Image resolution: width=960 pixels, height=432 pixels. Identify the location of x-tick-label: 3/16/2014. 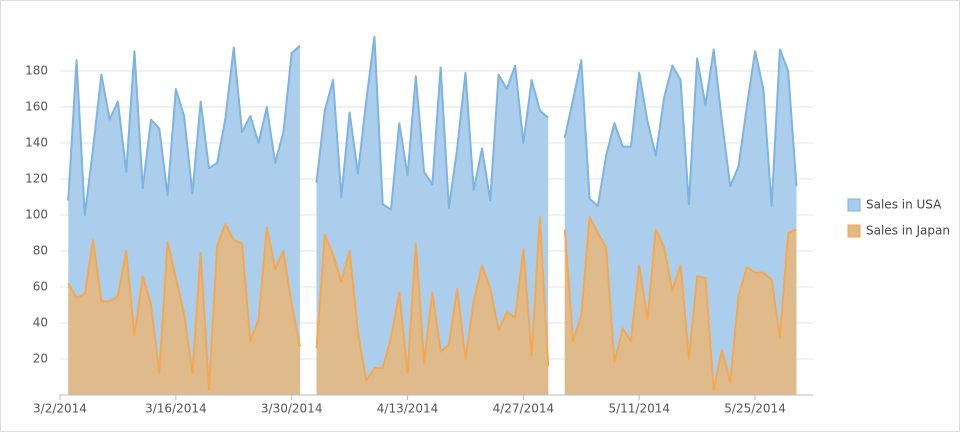
(176, 409).